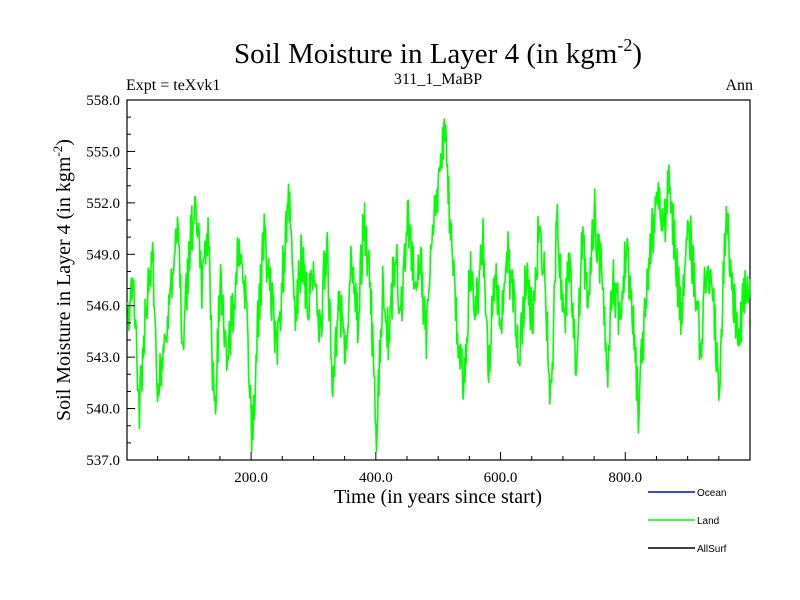 This screenshot has width=800, height=600. What do you see at coordinates (376, 478) in the screenshot?
I see `x-tick-label: 400.0` at bounding box center [376, 478].